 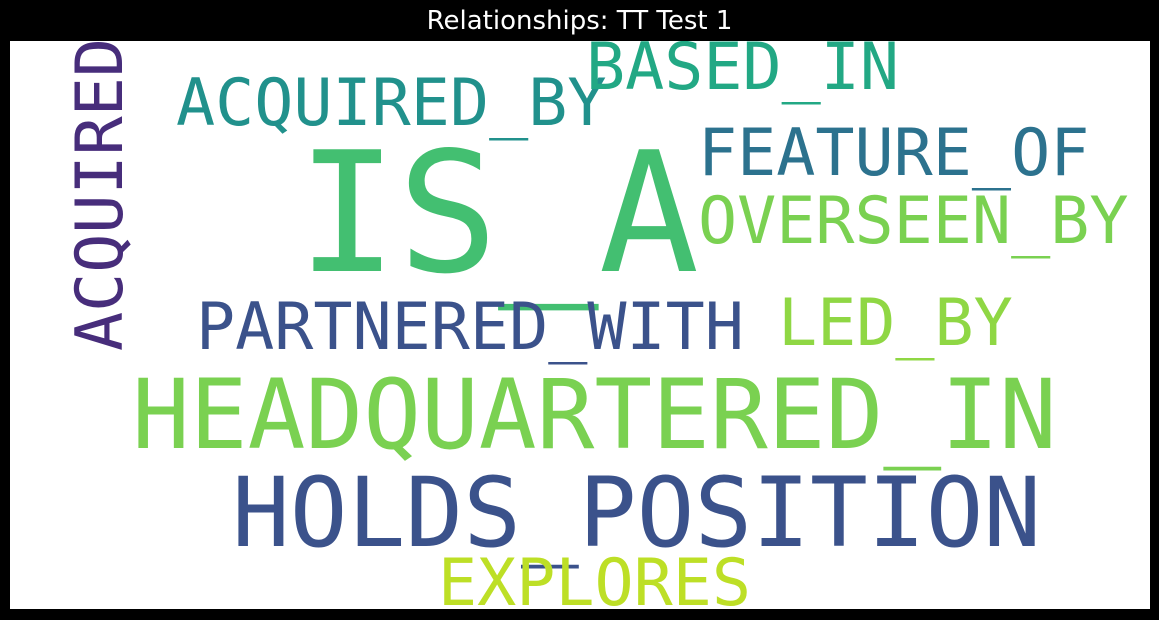 I want to click on word-based-in: BASED_IN, so click(x=743, y=73).